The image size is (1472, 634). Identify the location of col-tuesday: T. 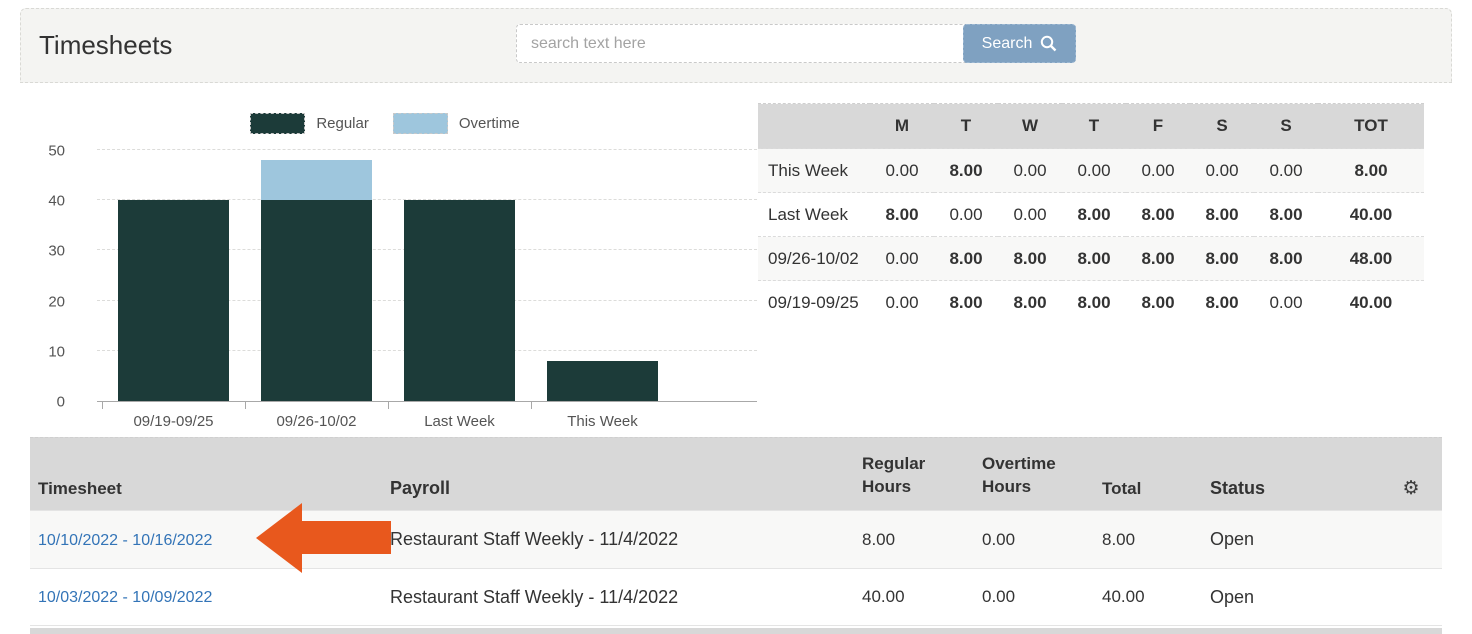
(966, 126).